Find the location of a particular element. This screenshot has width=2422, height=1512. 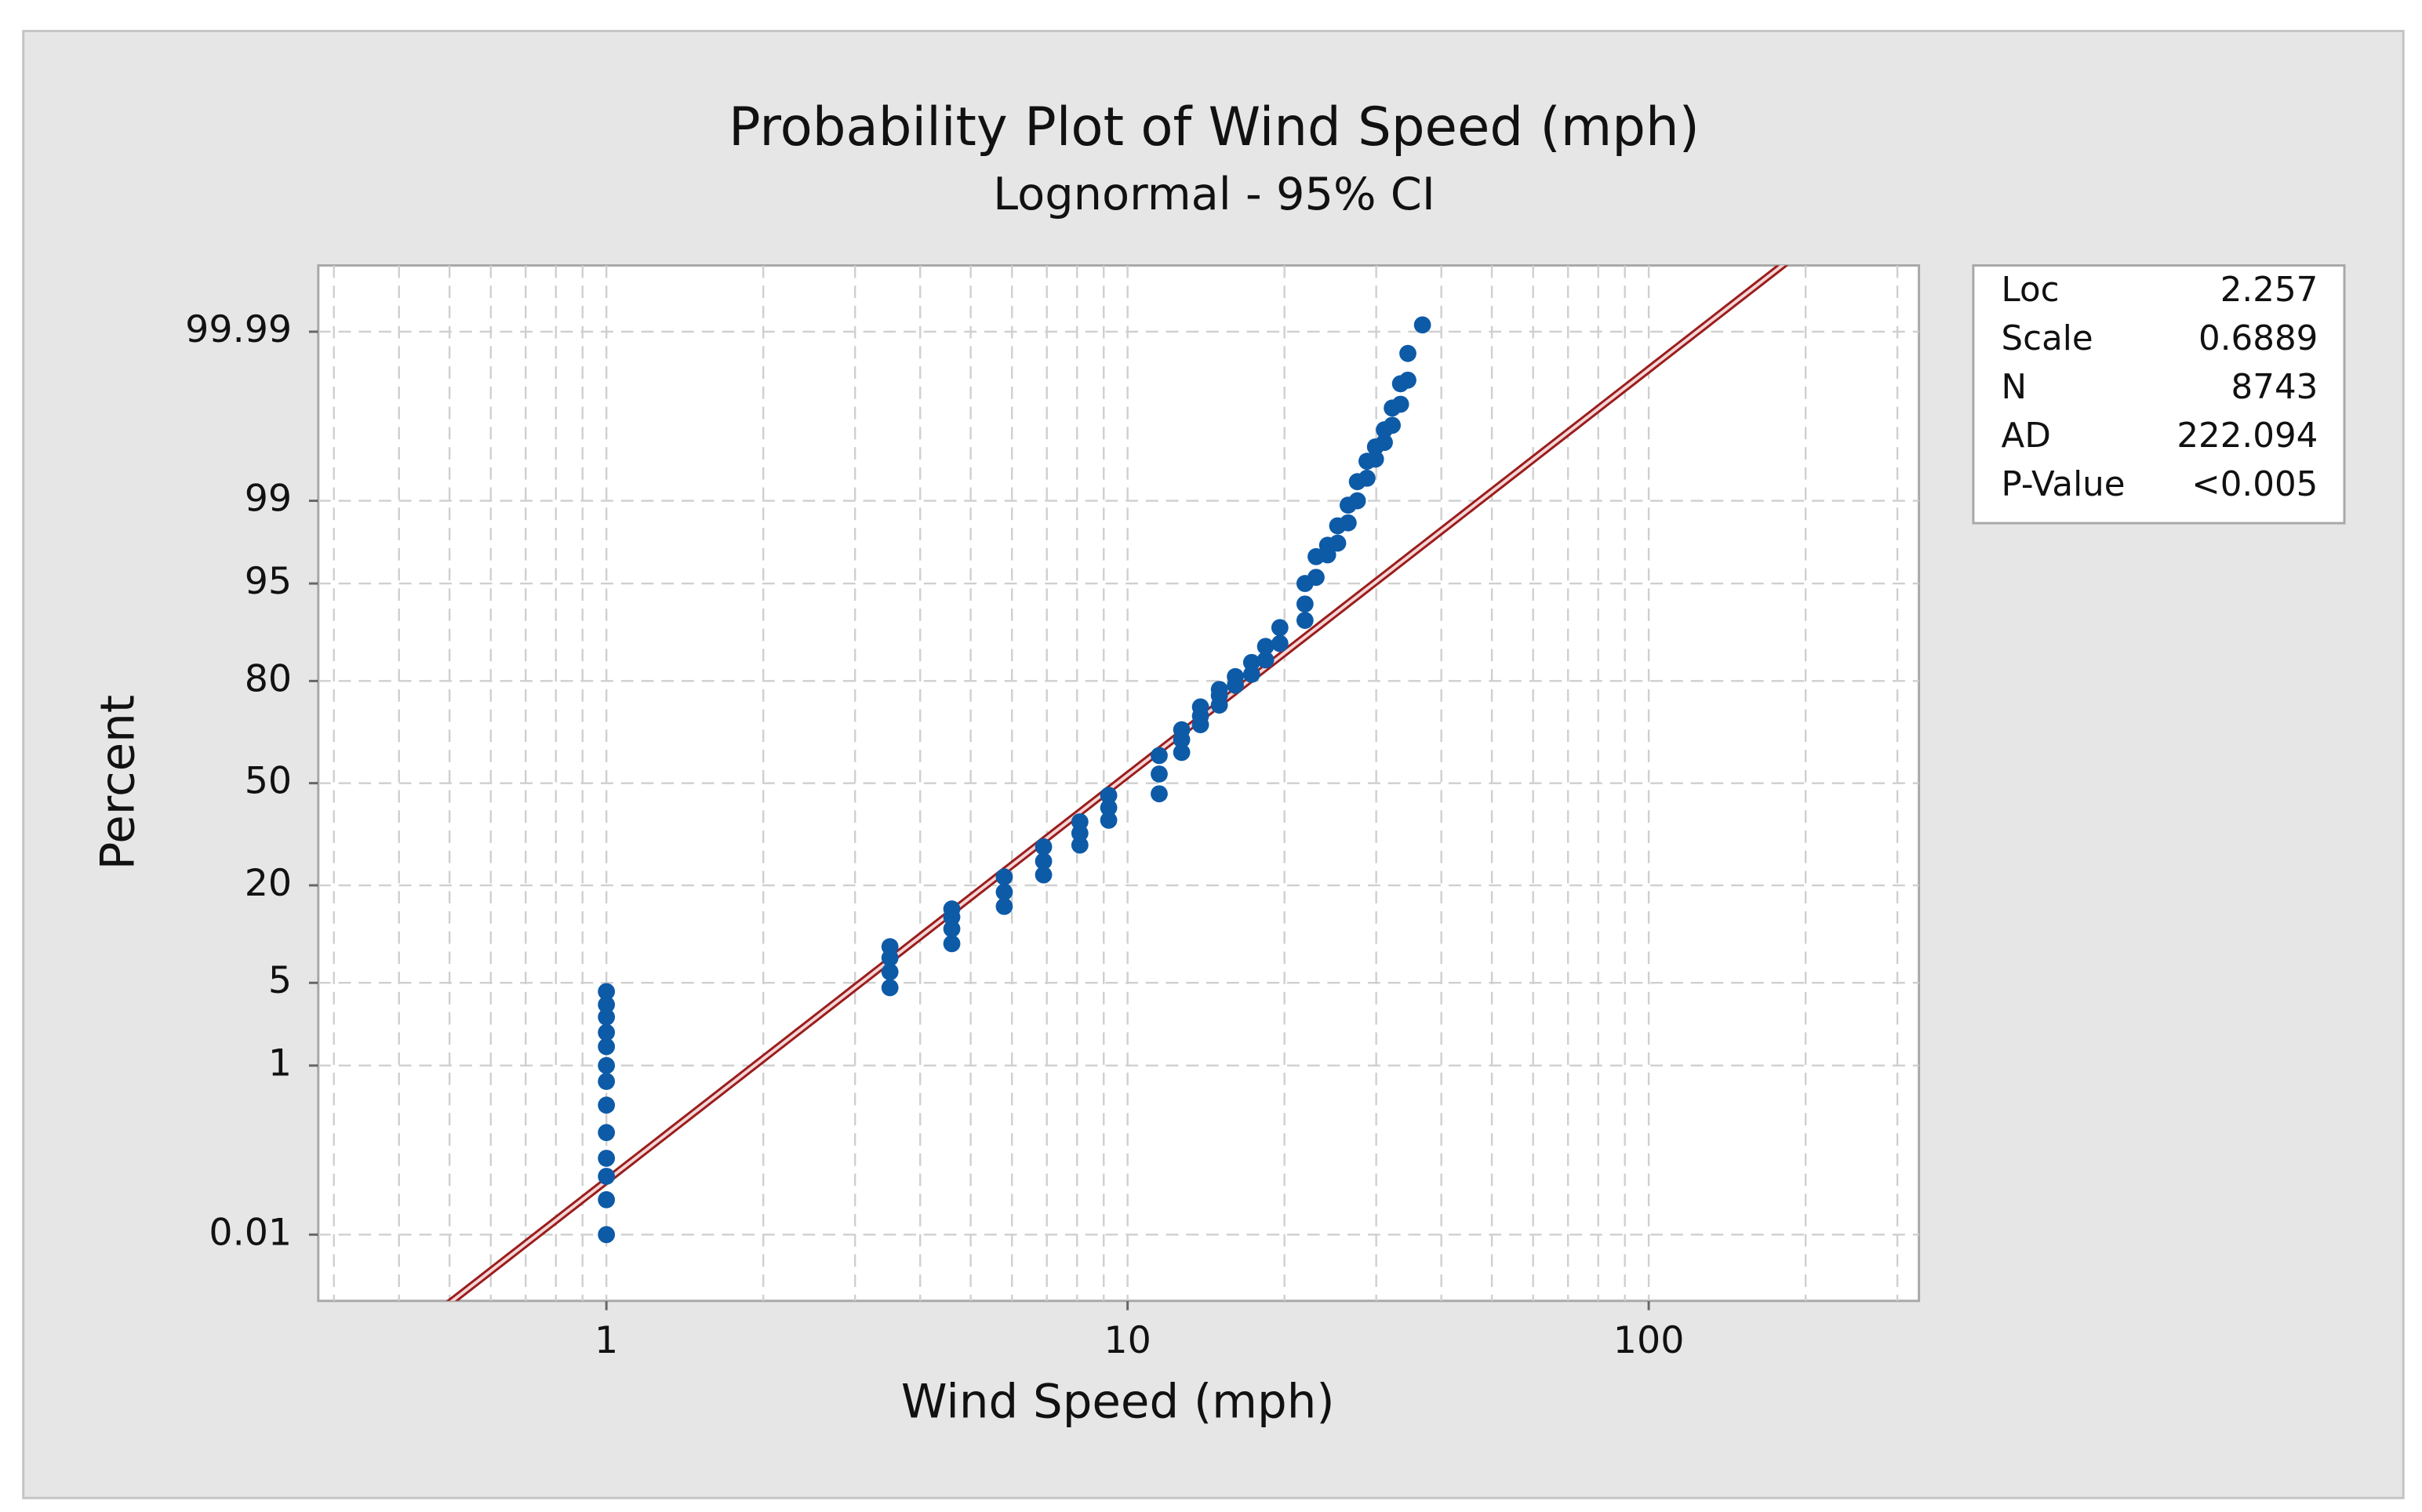

y-tick-label: 5 is located at coordinates (280, 980).